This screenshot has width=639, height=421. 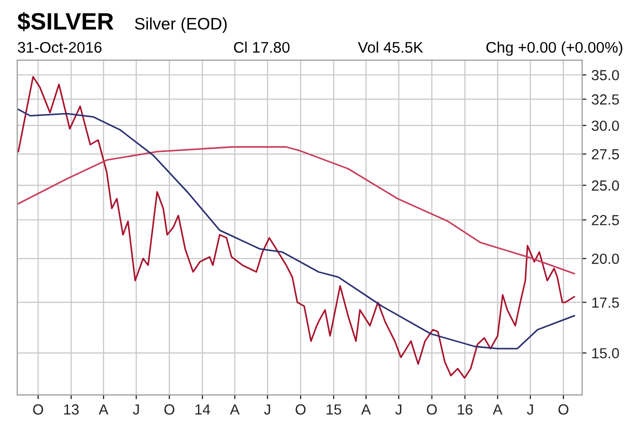 I want to click on y-tick-label: 35.0, so click(x=605, y=75).